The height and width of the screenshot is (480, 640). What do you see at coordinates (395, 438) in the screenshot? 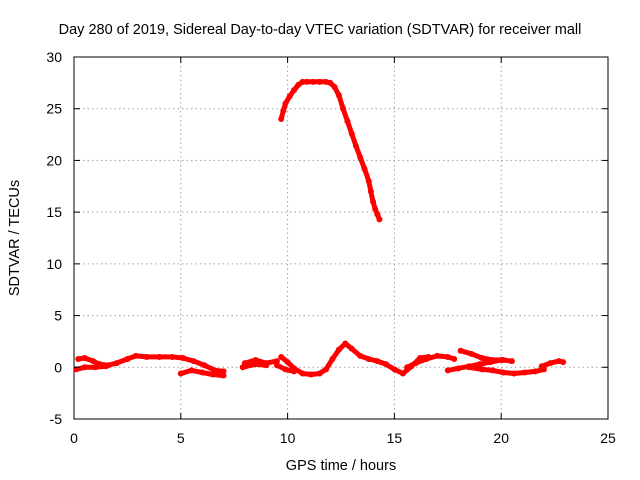
I see `x-tick-label: 15` at bounding box center [395, 438].